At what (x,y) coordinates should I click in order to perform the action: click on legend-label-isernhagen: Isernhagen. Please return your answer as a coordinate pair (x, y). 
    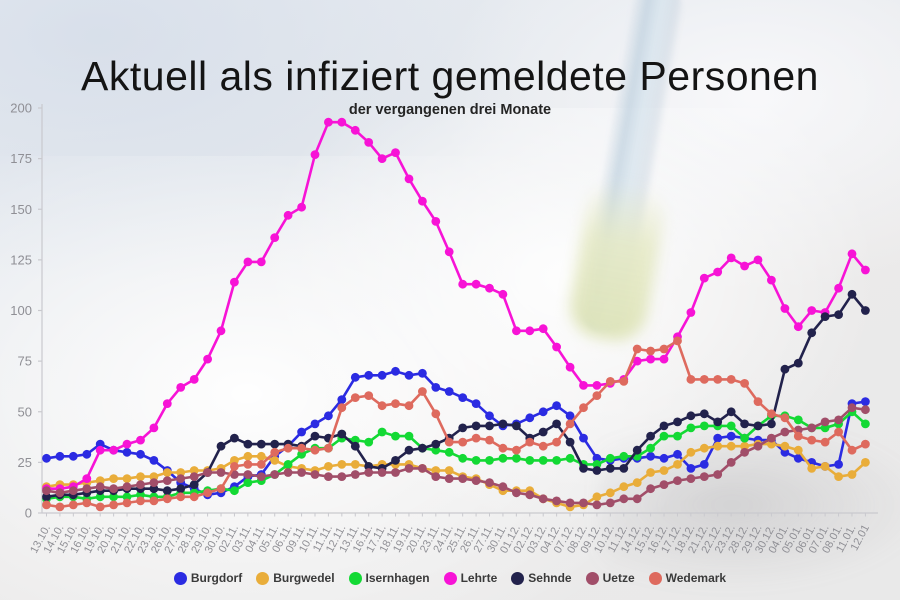
    Looking at the image, I should click on (397, 578).